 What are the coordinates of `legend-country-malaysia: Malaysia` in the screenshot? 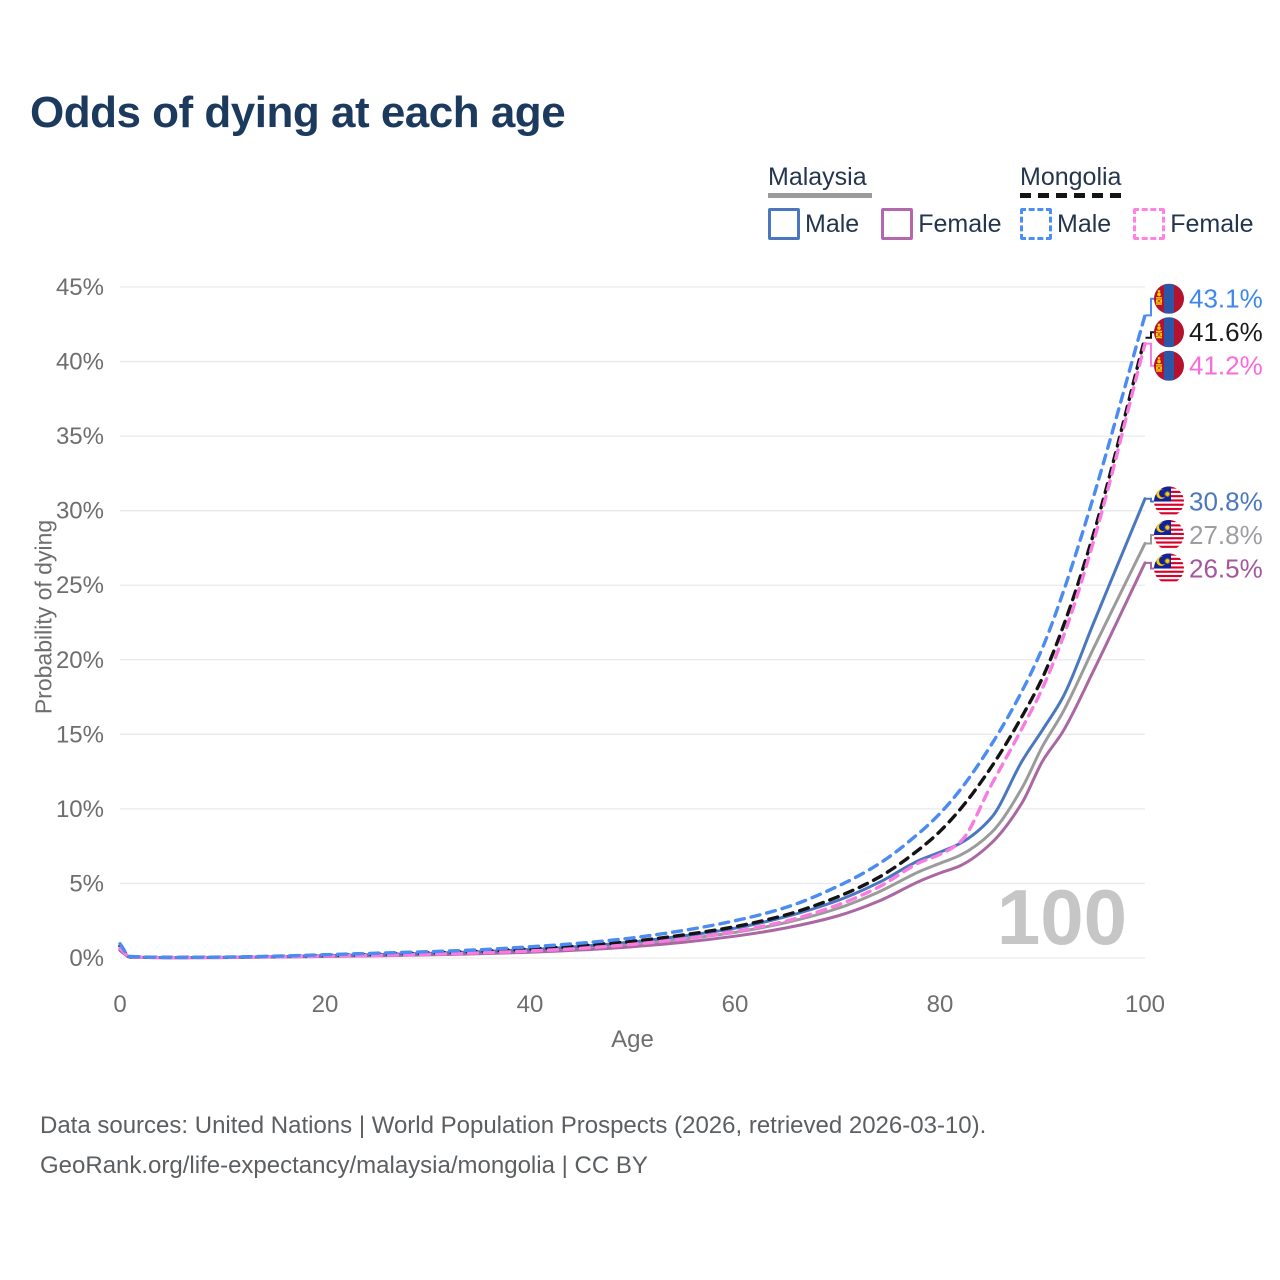 It's located at (817, 177).